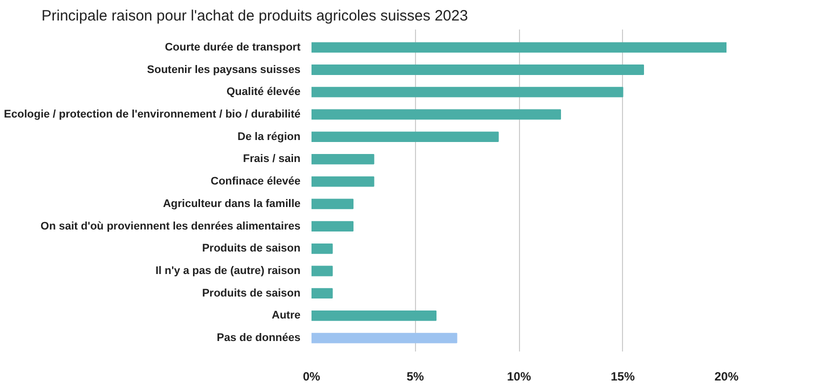  Describe the element at coordinates (170, 226) in the screenshot. I see `y-tick-label: On sait d'où proviennent les denrées alimentaires` at that location.